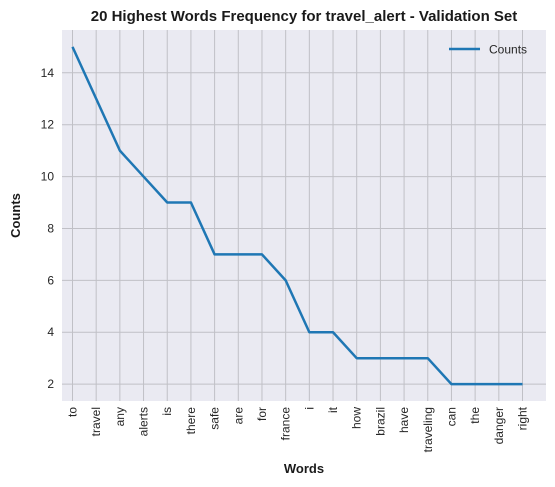 This screenshot has height=487, width=555. Describe the element at coordinates (451, 416) in the screenshot. I see `x-tick-label: can` at that location.